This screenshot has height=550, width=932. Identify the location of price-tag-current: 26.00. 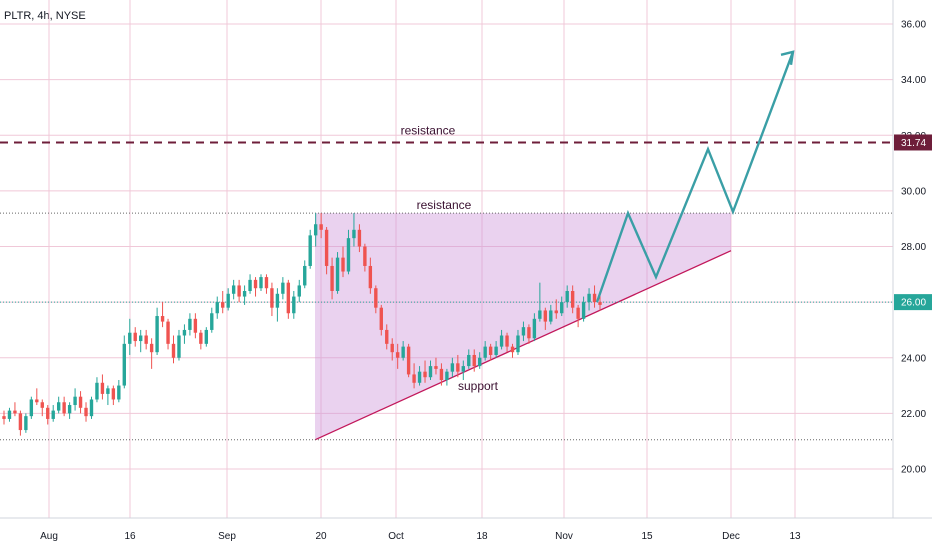
(913, 302).